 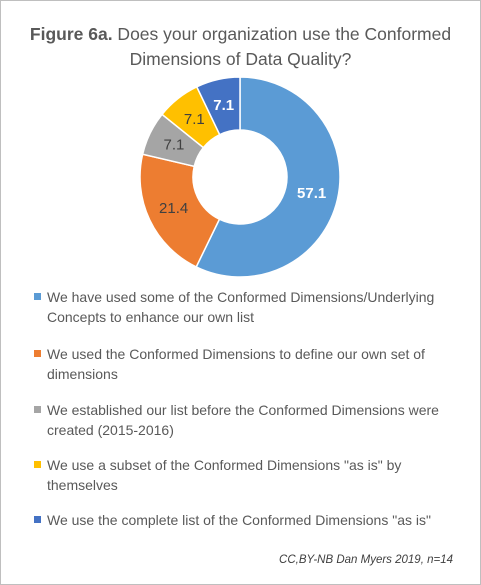 I want to click on donut-chart: 57.121.47.17.17.1, so click(x=240, y=177).